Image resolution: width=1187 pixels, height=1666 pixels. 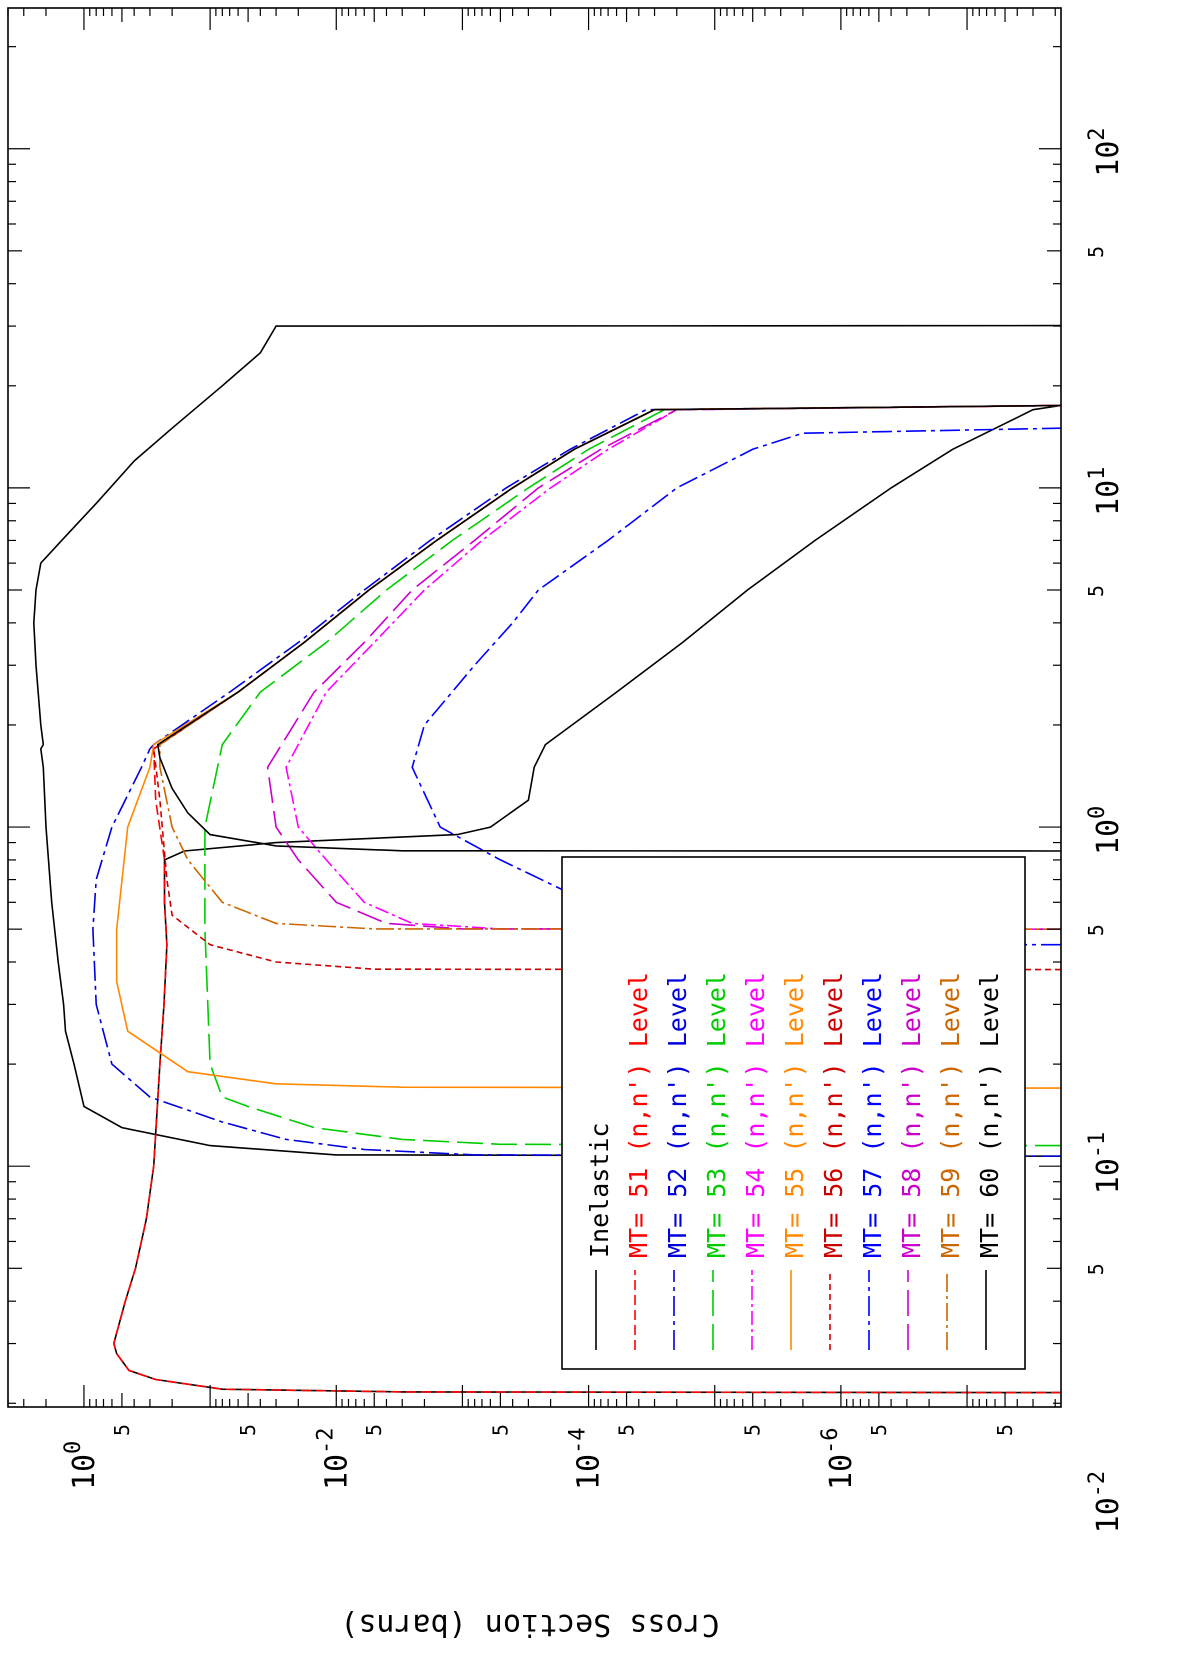 What do you see at coordinates (1097, 1145) in the screenshot?
I see `x-tick-label-exponent: -1` at bounding box center [1097, 1145].